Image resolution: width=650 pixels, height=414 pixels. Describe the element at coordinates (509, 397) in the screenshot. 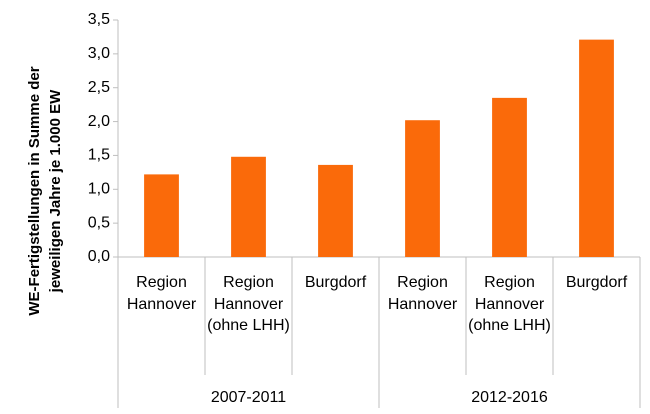

I see `group-label: 2012-2016` at that location.